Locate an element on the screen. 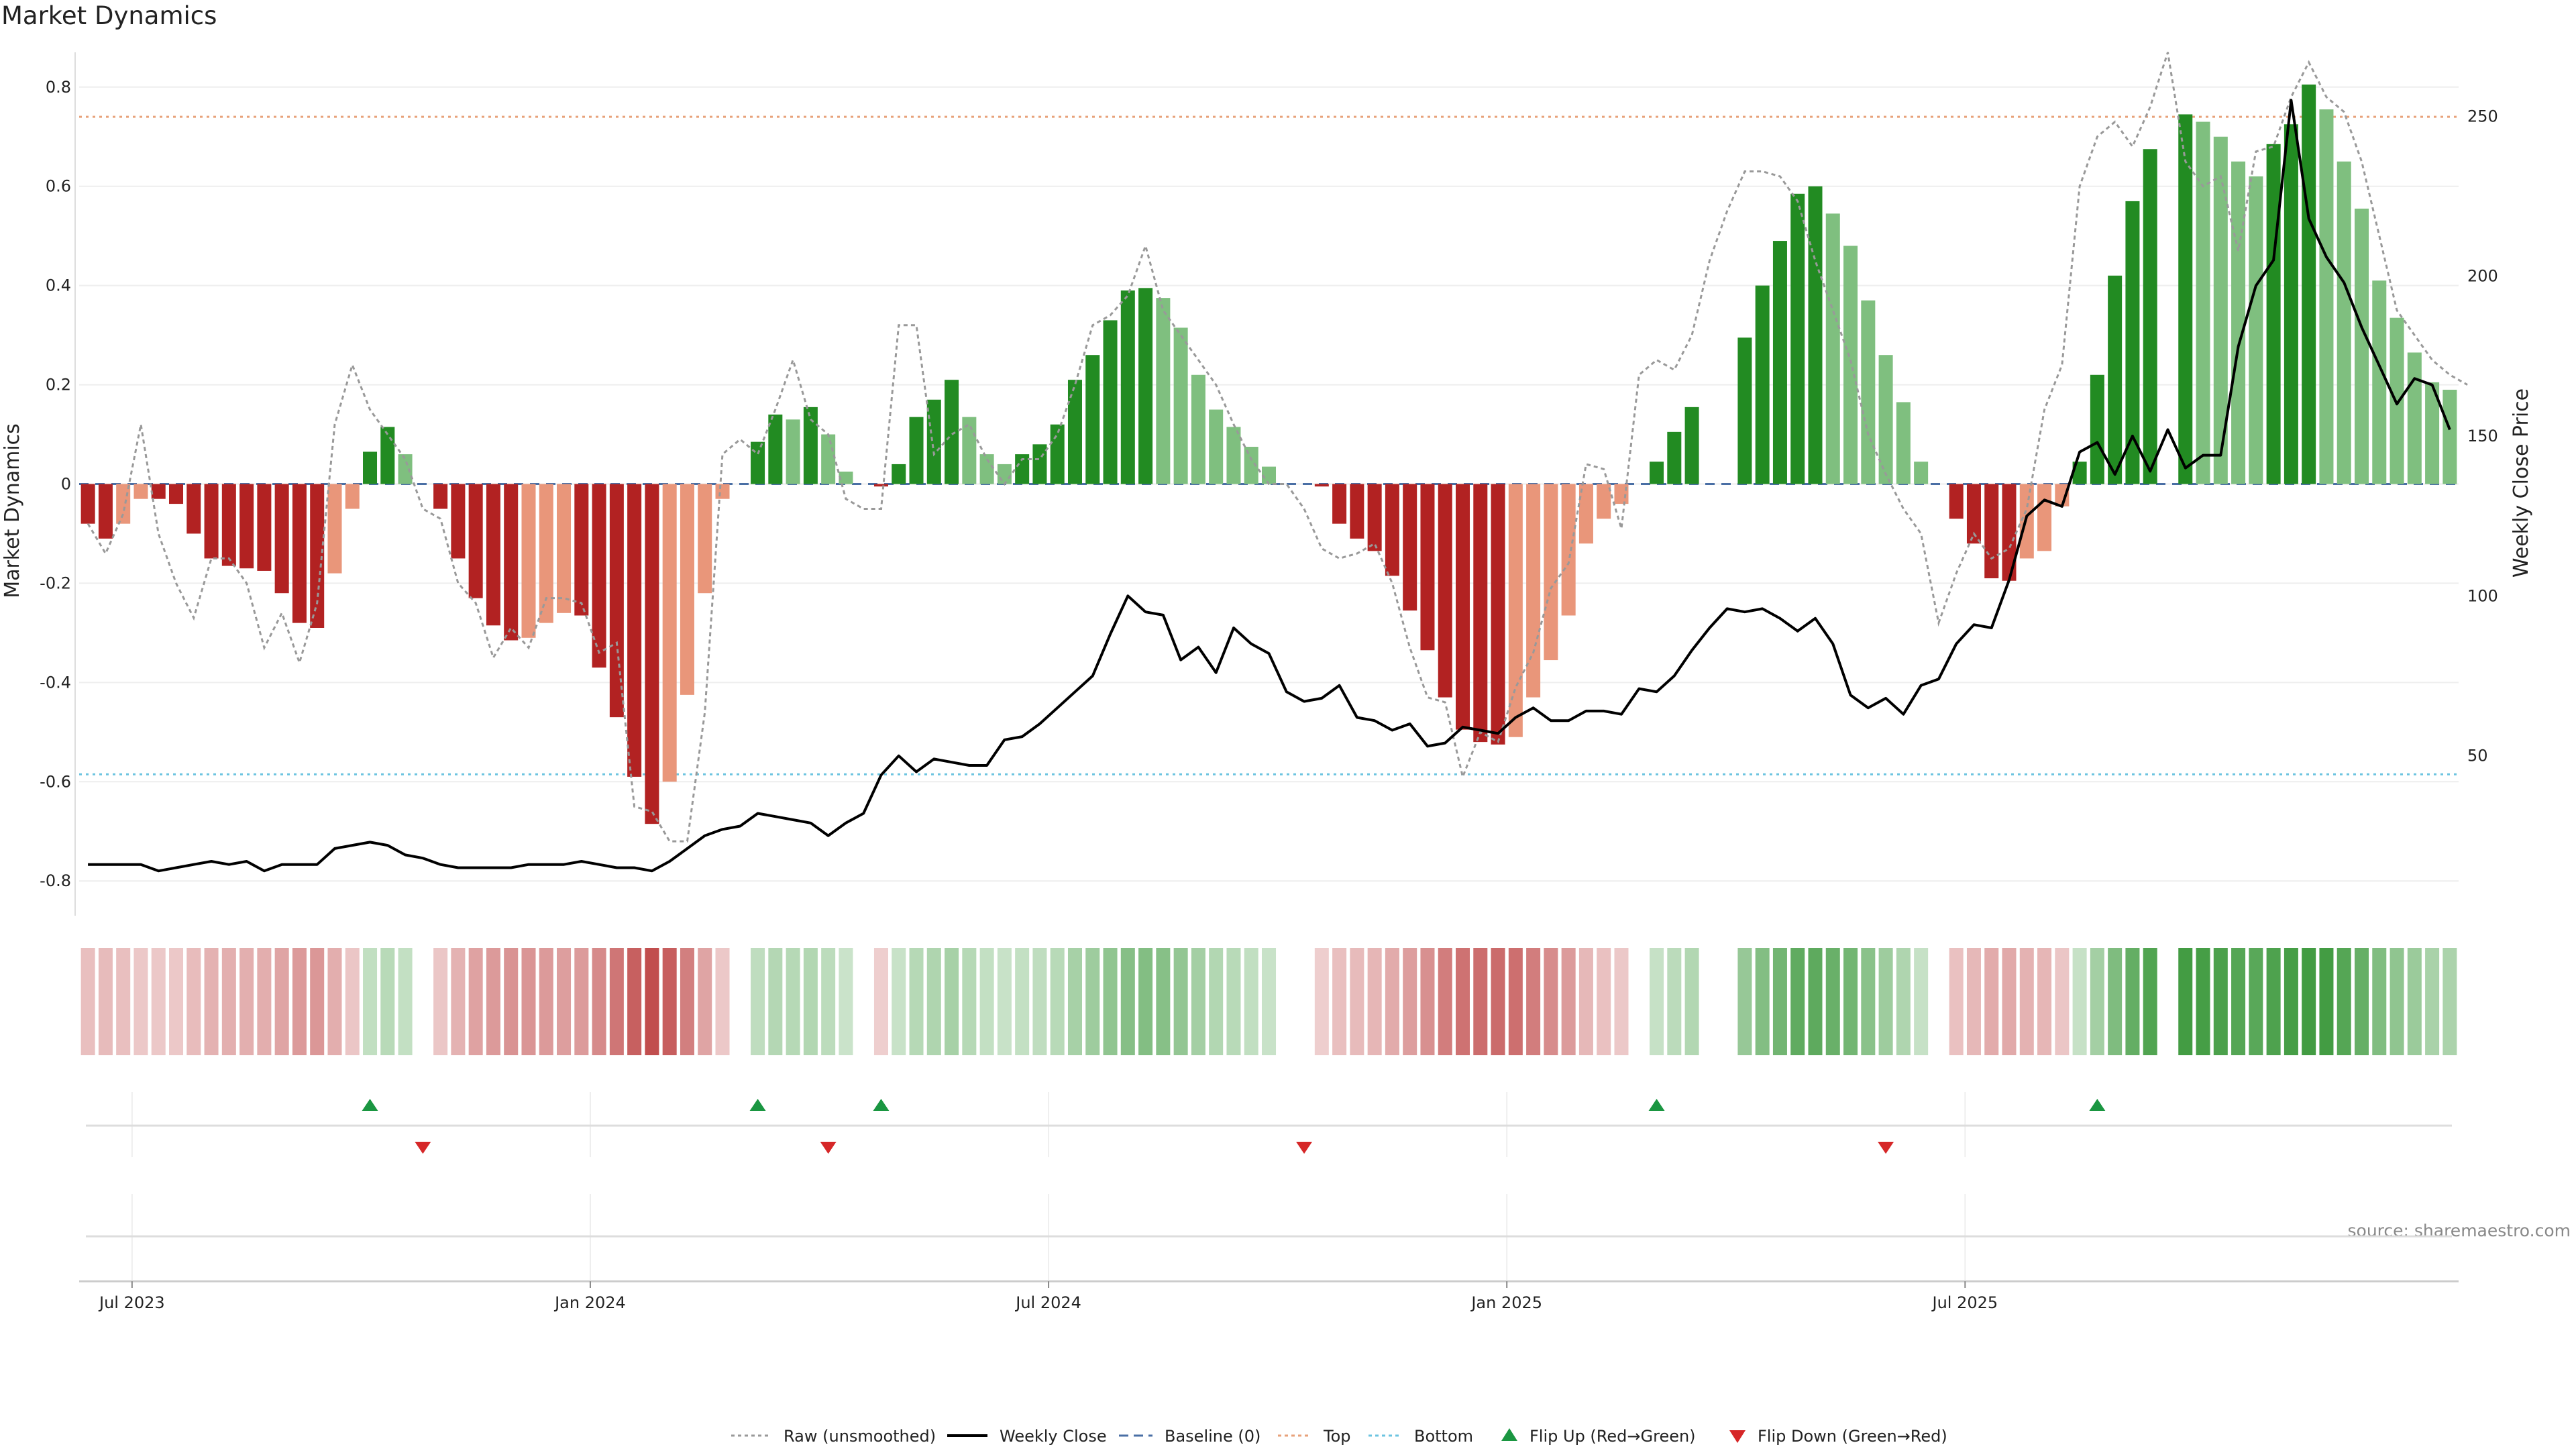  chart-title: Market Dynamics is located at coordinates (109, 15).